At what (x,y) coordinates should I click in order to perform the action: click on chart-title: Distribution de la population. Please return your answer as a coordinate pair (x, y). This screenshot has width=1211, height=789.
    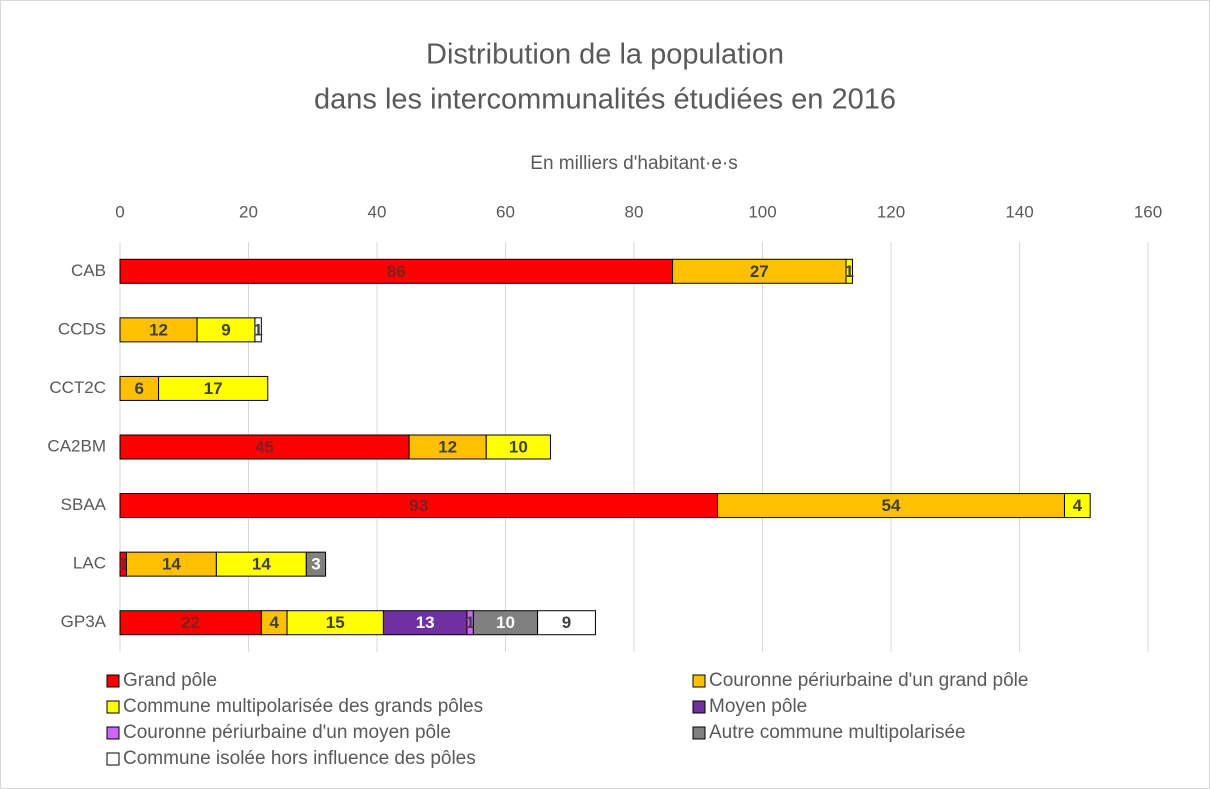
    Looking at the image, I should click on (605, 55).